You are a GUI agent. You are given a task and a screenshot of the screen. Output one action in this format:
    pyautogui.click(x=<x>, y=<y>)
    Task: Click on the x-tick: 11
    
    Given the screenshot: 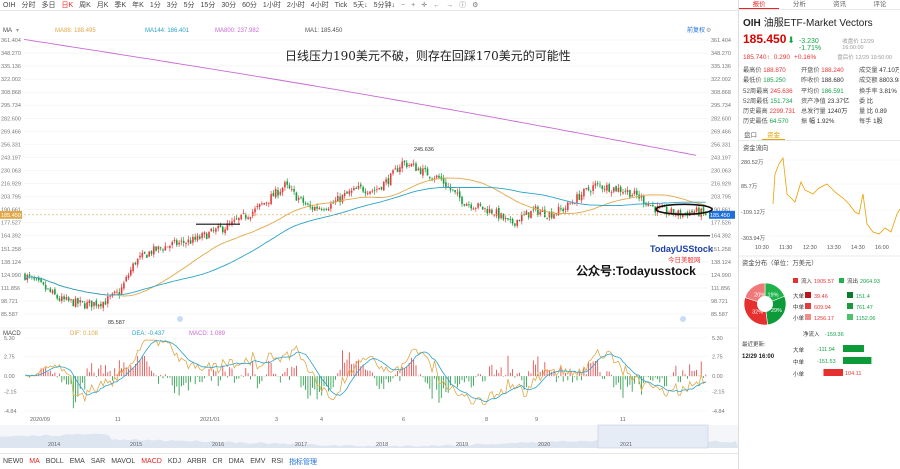 What is the action you would take?
    pyautogui.click(x=118, y=420)
    